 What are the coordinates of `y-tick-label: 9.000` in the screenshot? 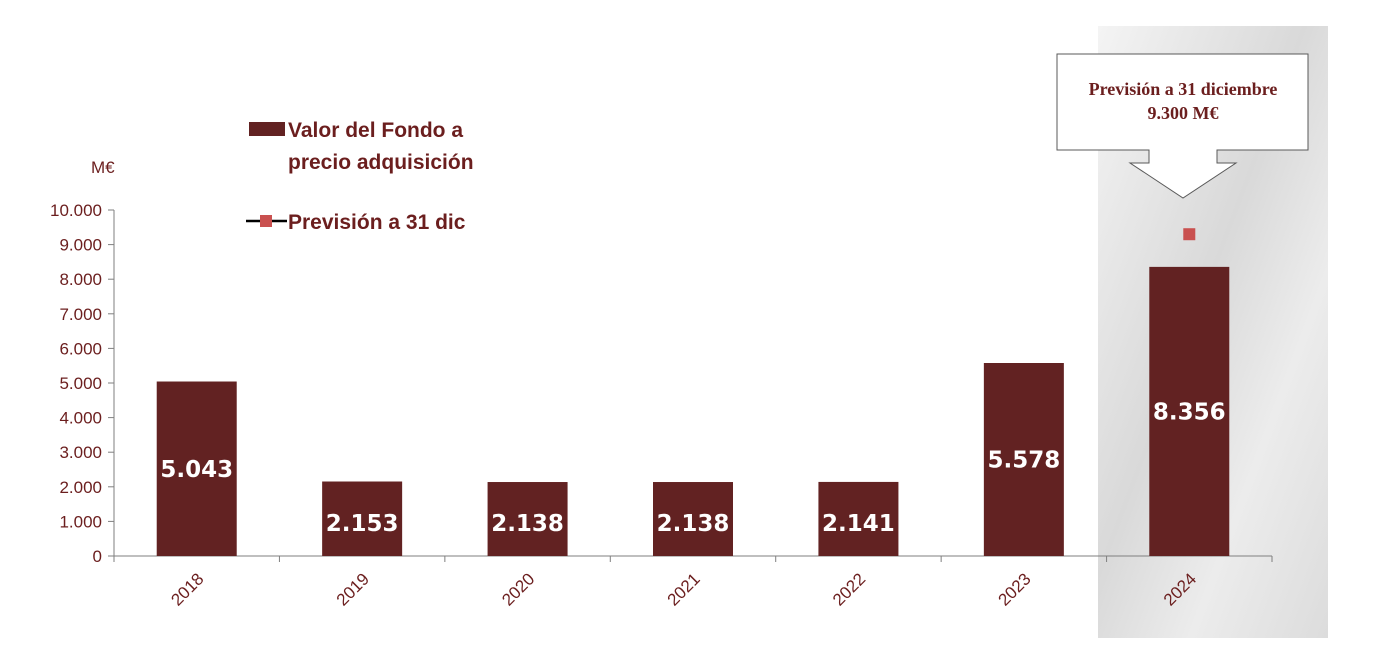 It's located at (80, 245).